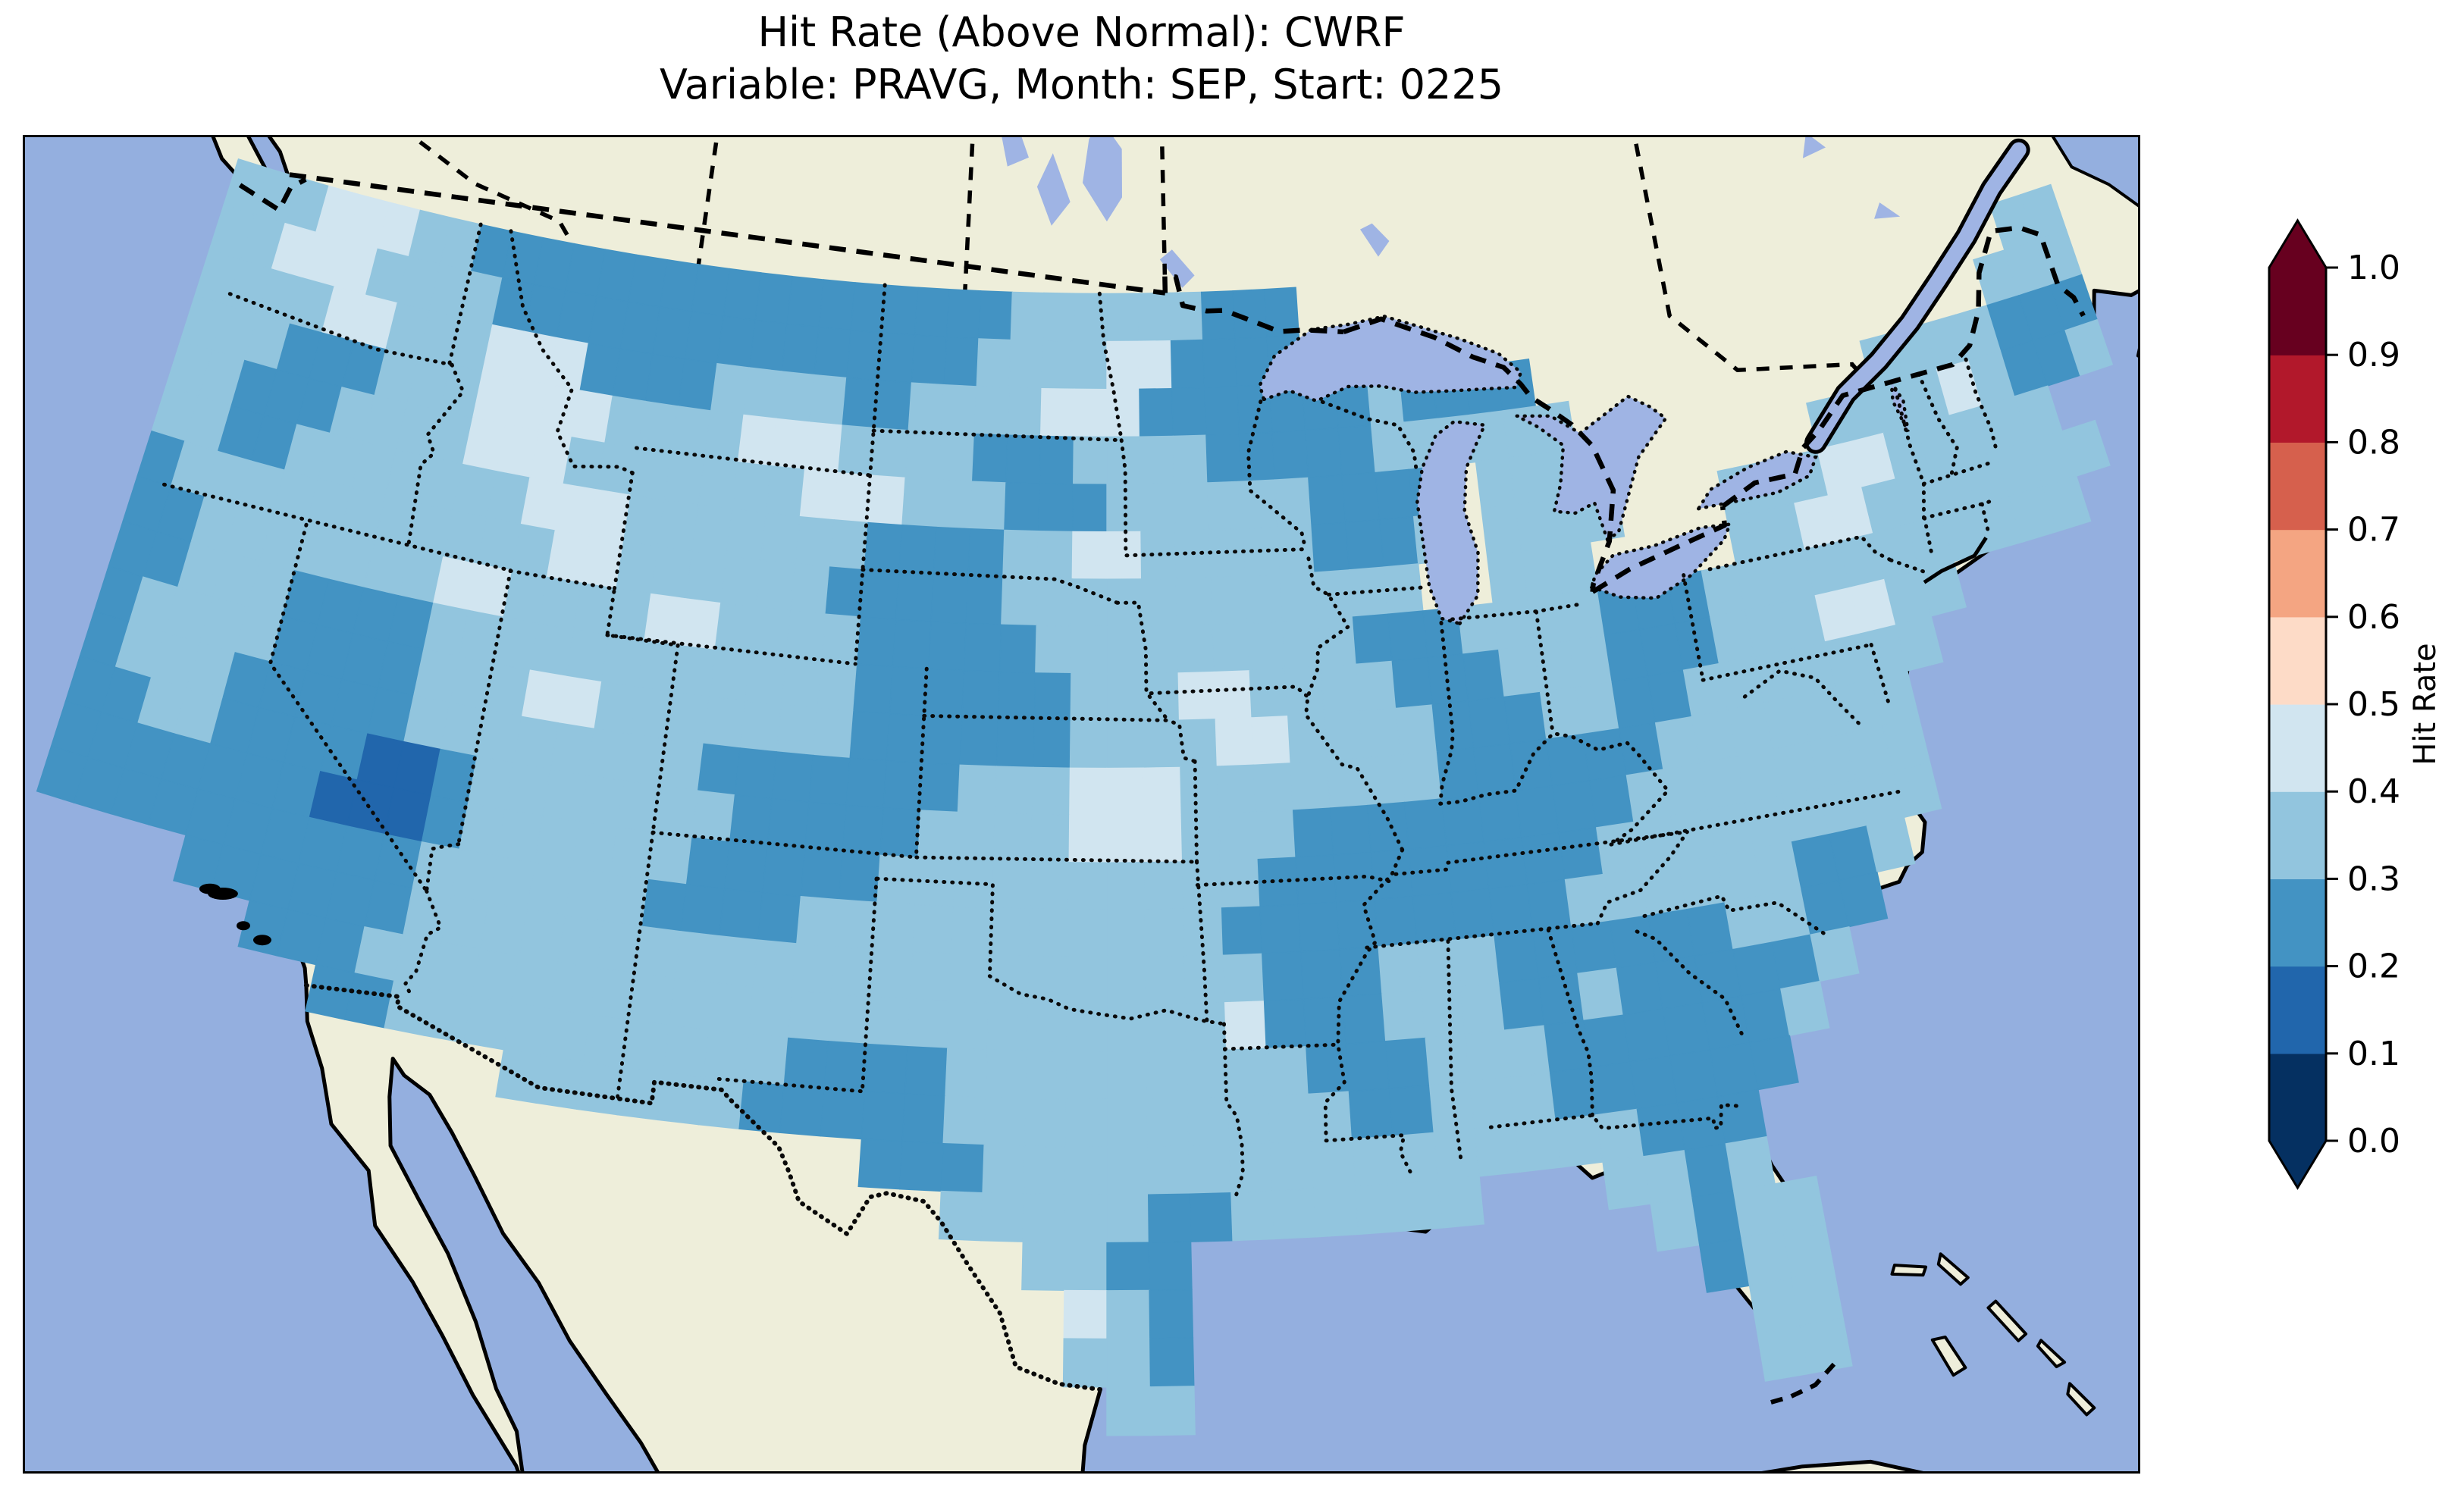  I want to click on colorbar-segment, so click(2297, 573).